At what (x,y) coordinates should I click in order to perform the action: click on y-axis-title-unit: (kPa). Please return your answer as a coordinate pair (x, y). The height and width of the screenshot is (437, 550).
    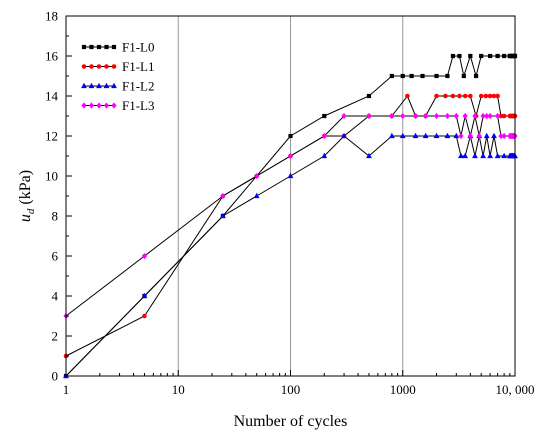
    Looking at the image, I should click on (25, 189).